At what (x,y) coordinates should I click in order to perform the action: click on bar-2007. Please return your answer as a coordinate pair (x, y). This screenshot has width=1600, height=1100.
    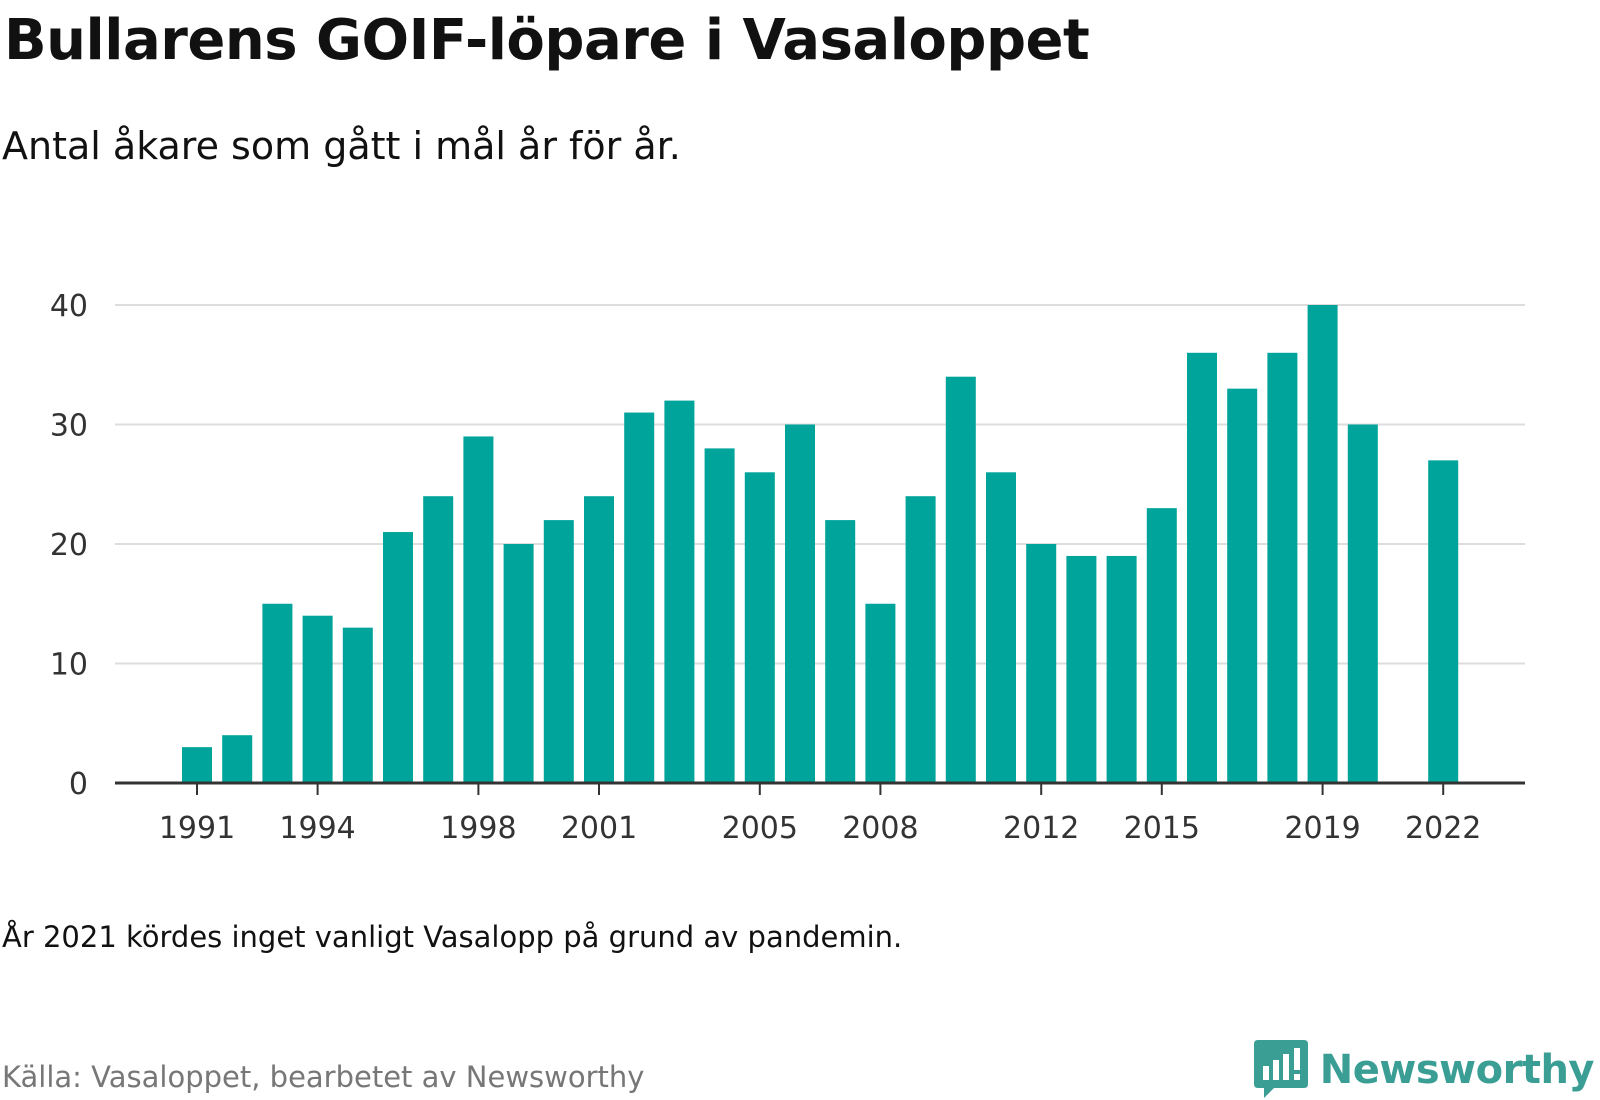
    Looking at the image, I should click on (840, 651).